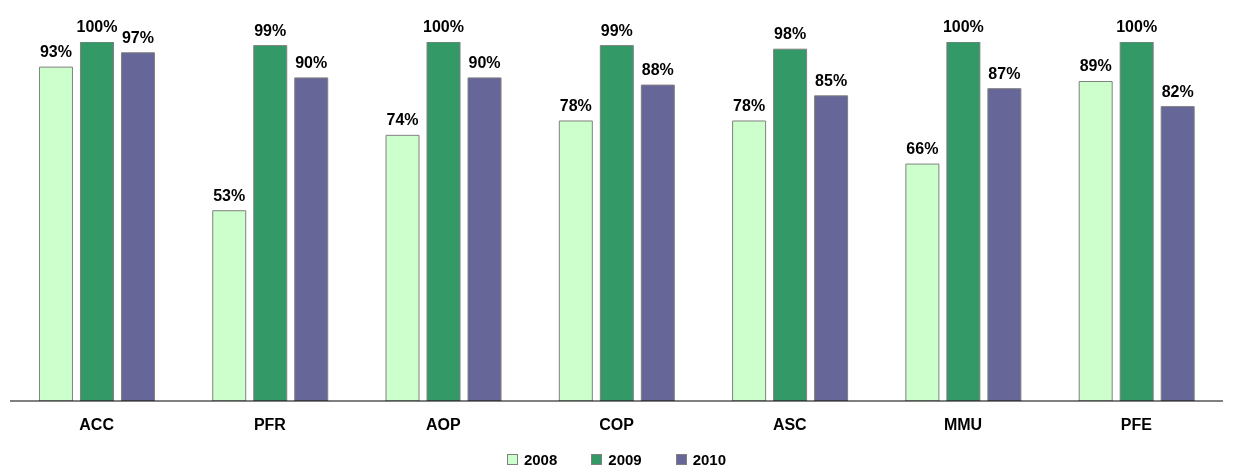  What do you see at coordinates (790, 425) in the screenshot?
I see `x-tick-label: ASC` at bounding box center [790, 425].